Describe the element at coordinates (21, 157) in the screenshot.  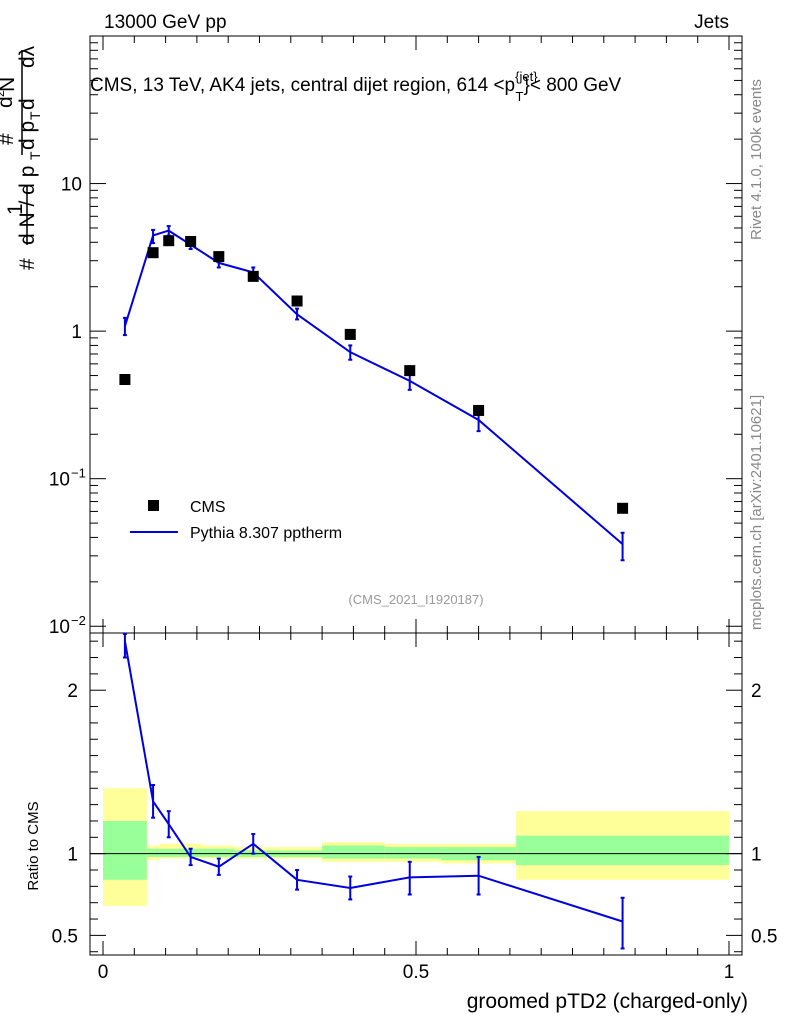
I see `main-ylabel: # d N / d p T 1 d p T # d 2 N d dλ` at that location.